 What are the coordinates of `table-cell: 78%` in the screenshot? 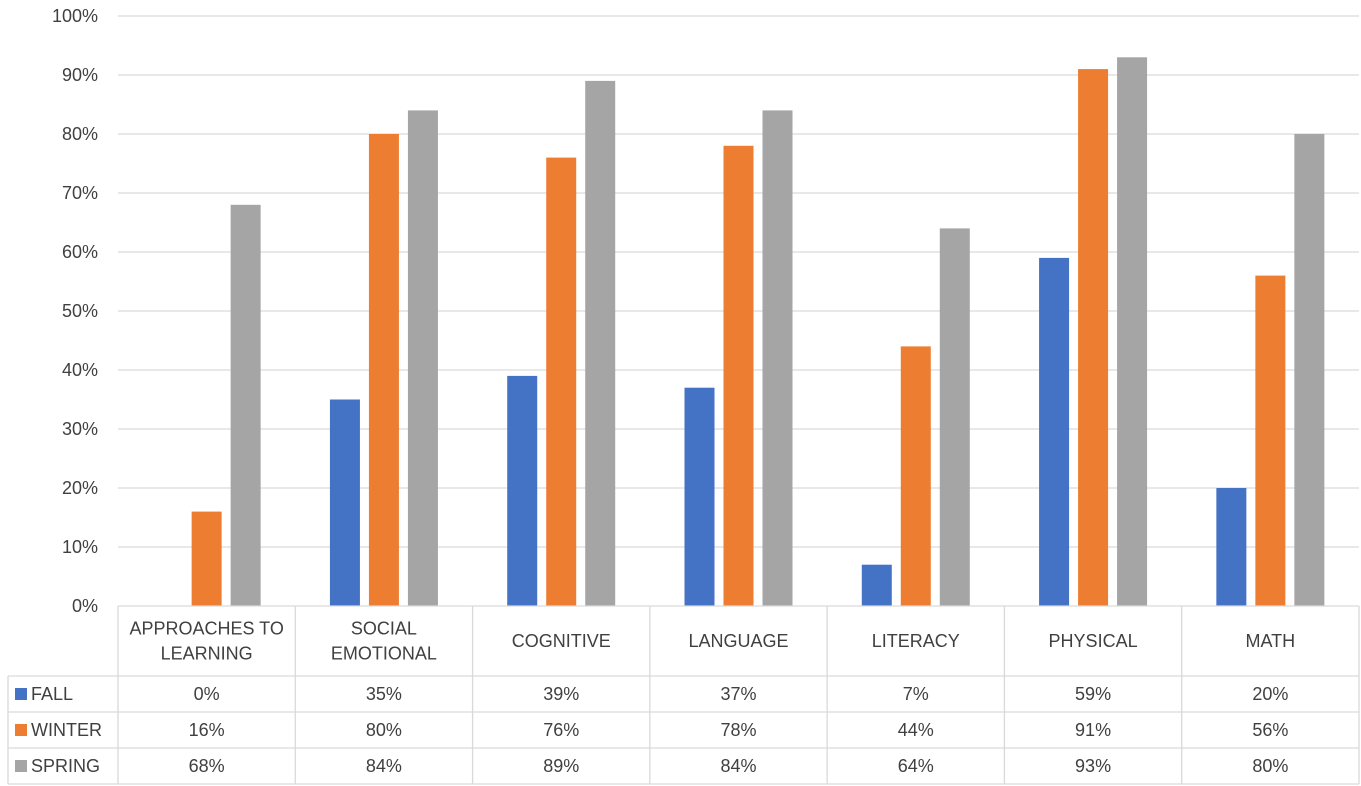 It's located at (738, 730).